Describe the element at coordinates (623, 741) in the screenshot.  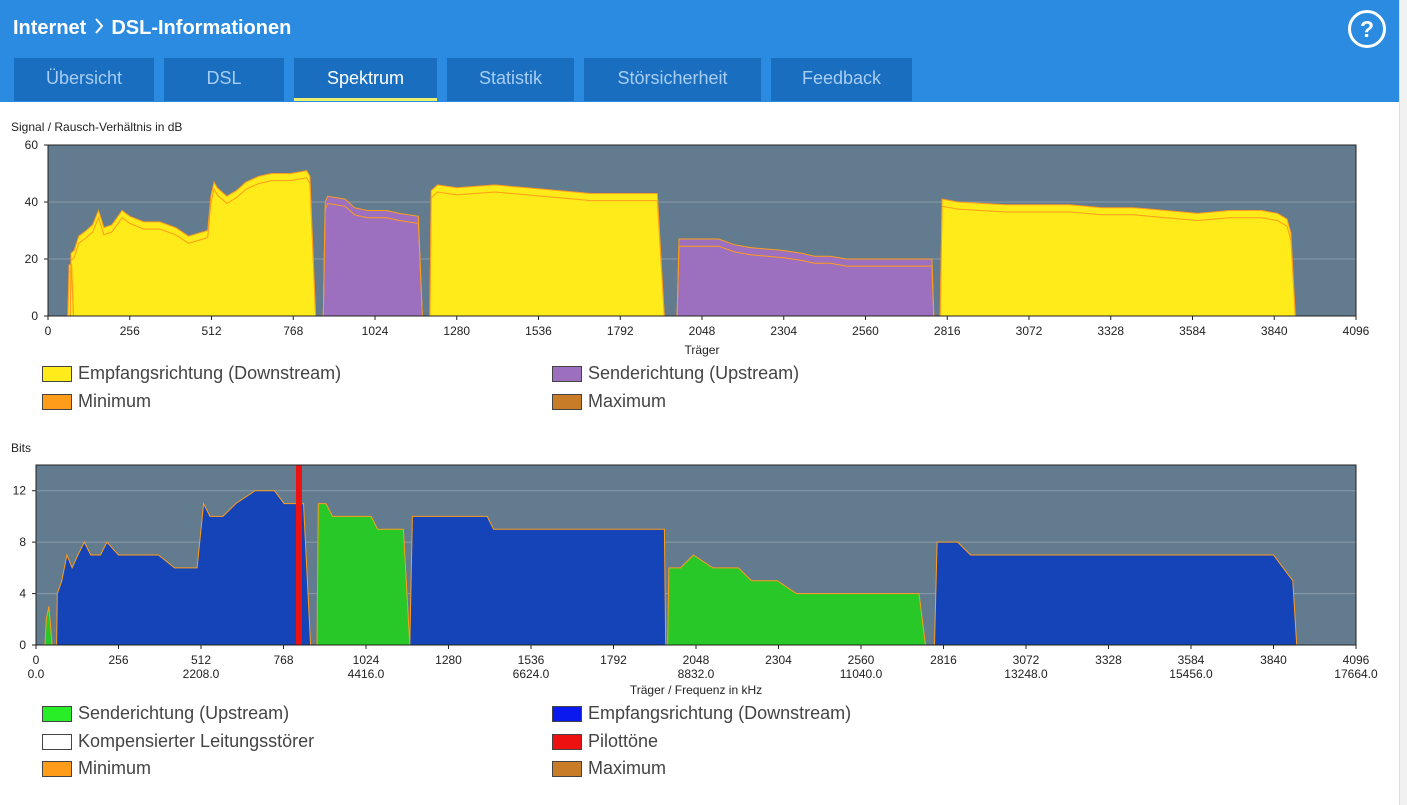
I see `bits-legend-label-3: Pilottöne` at that location.